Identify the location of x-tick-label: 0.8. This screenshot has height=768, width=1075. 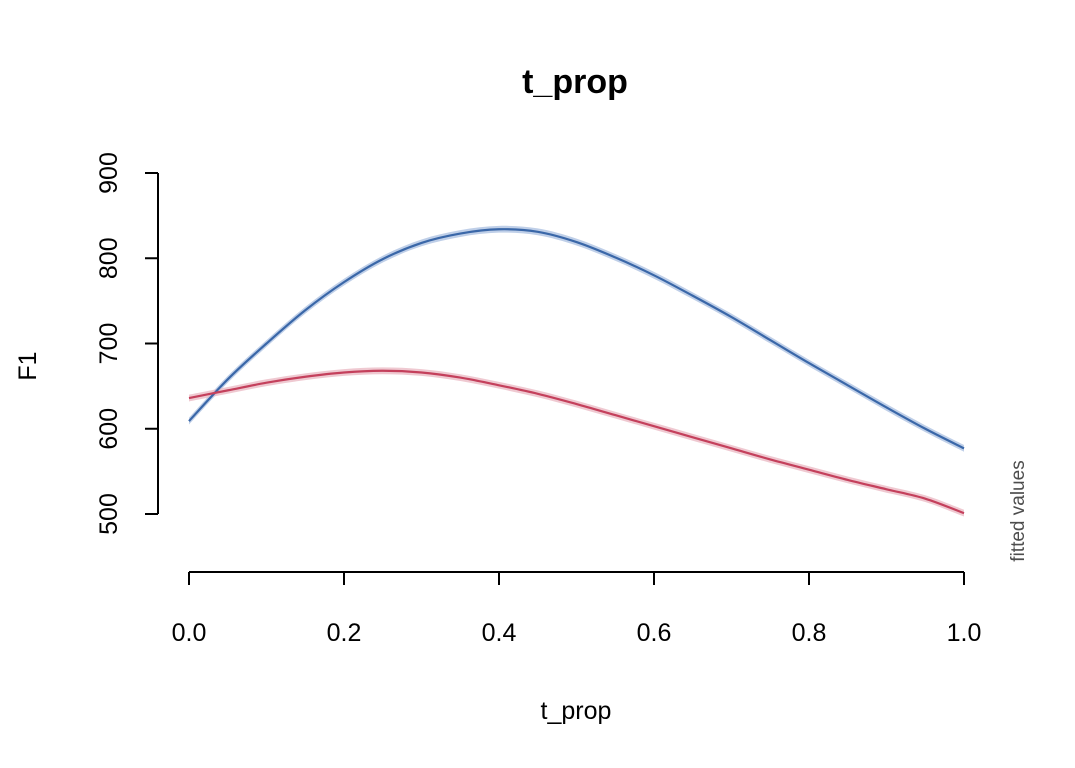
(809, 633).